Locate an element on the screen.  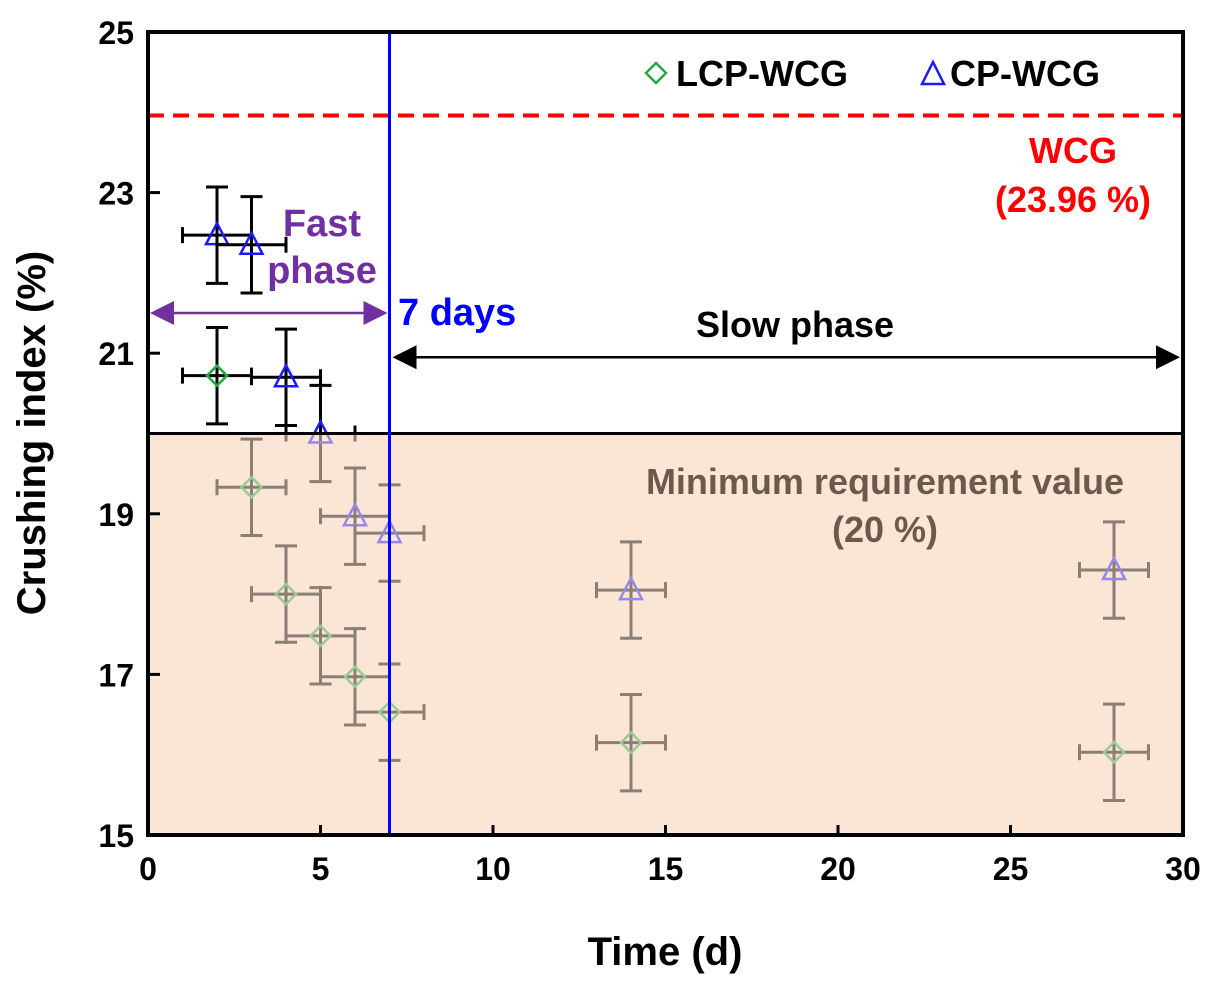
x-tick-label: 30 is located at coordinates (1183, 869).